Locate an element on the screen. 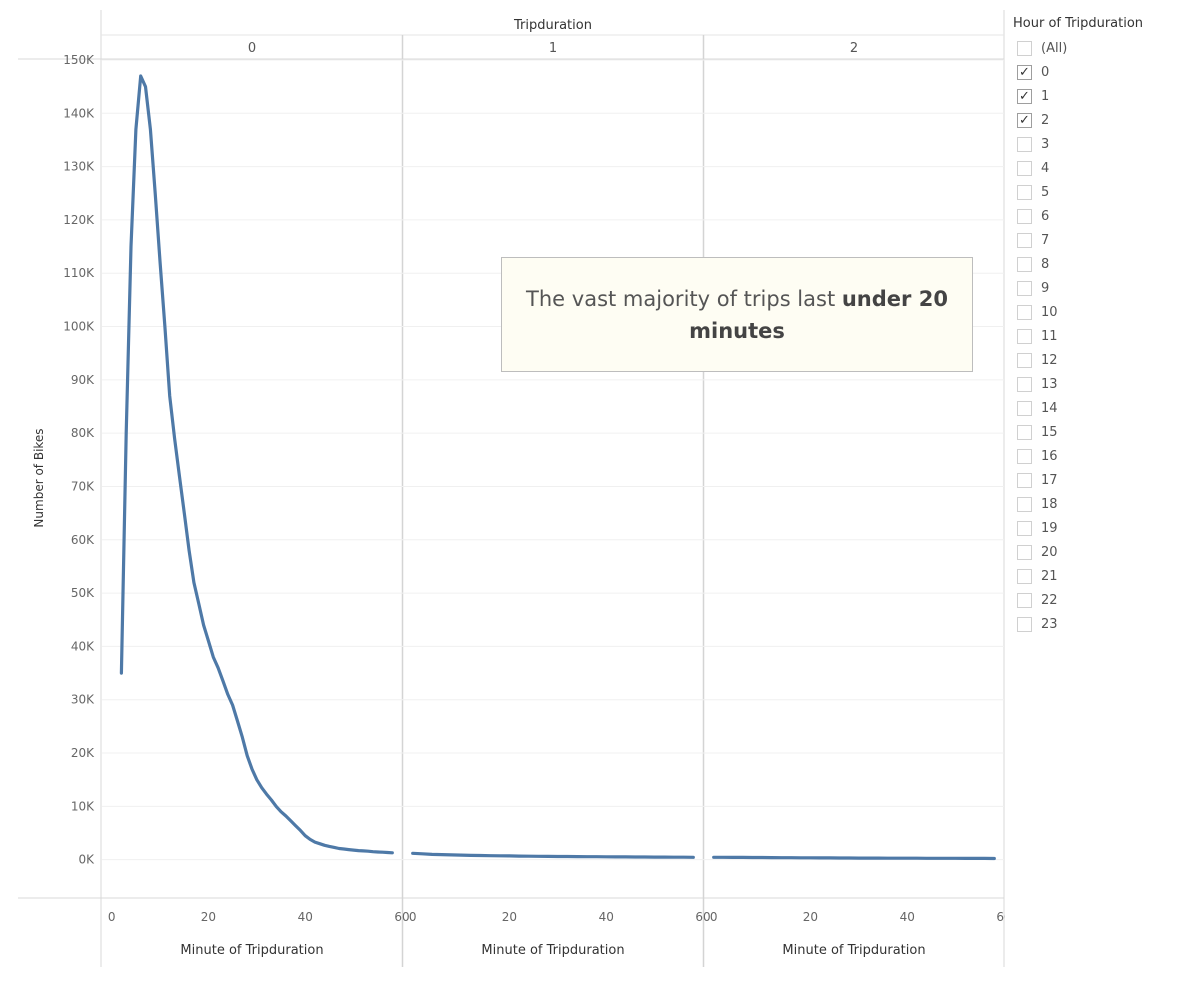 The image size is (1179, 984). filter-item-label: 12 is located at coordinates (1049, 360).